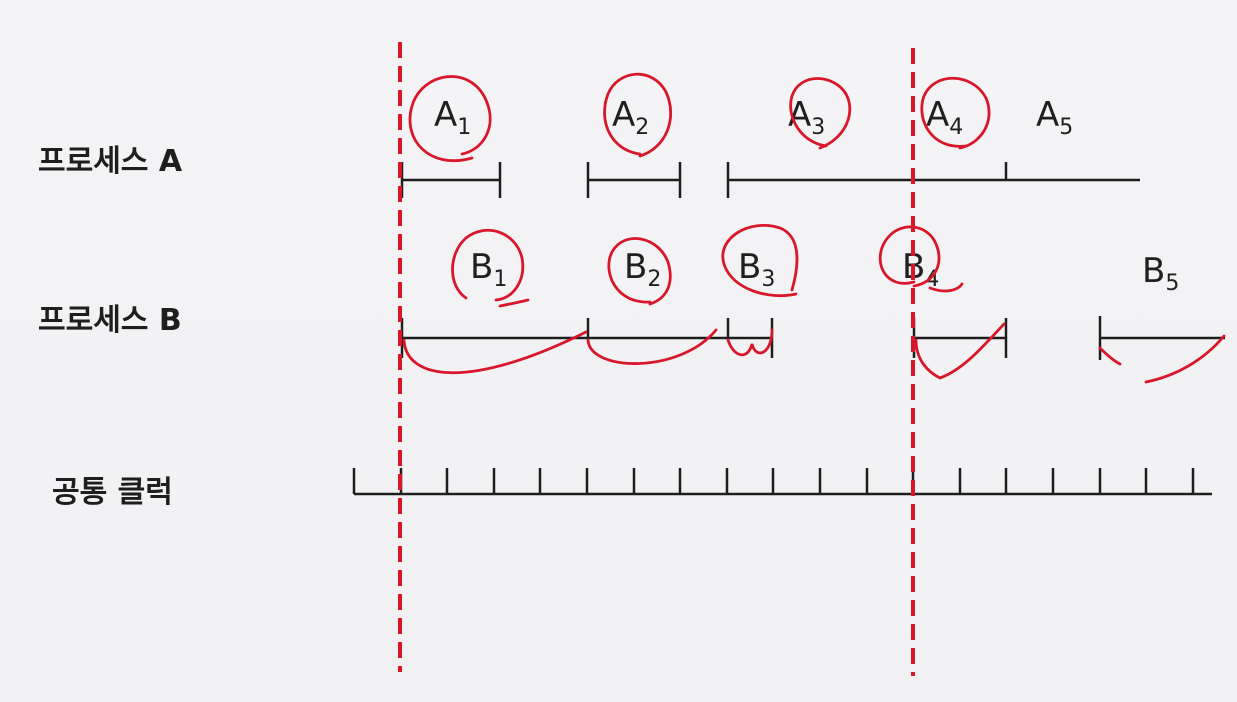 The height and width of the screenshot is (702, 1237). I want to click on circle-mark-b1, so click(488, 265).